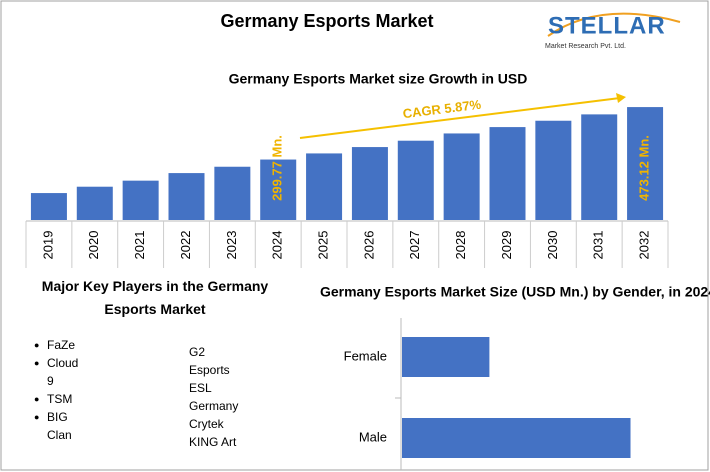 The height and width of the screenshot is (472, 710). I want to click on page-title: Germany Esports Market, so click(326, 21).